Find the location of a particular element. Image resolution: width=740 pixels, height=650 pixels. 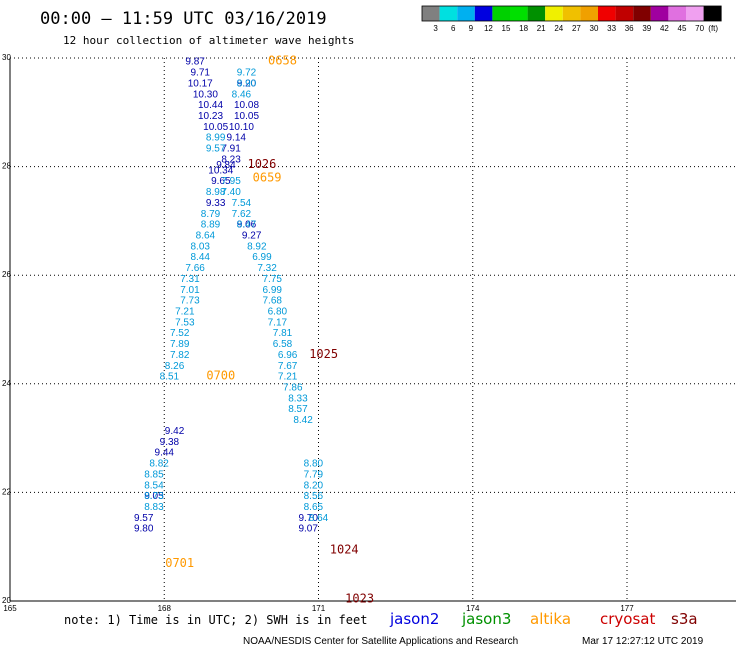

colorbar-label: 30 is located at coordinates (594, 28).